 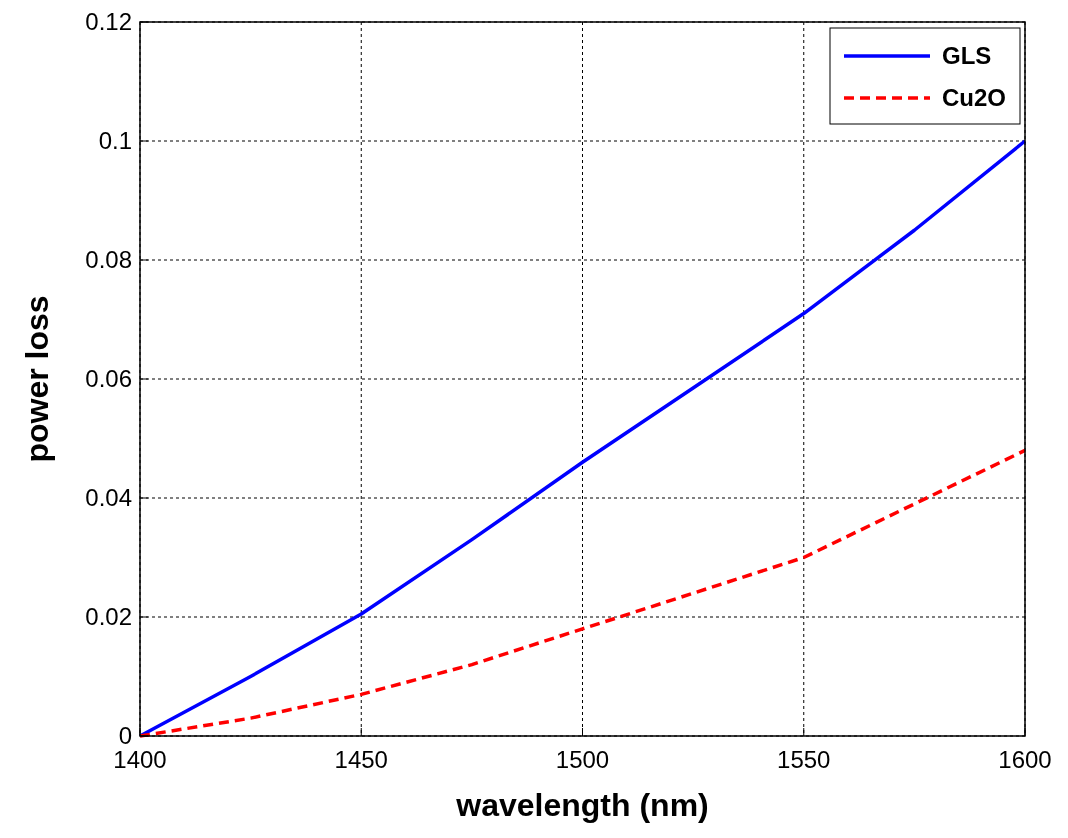 I want to click on y-axis-title: power loss, so click(x=37, y=379).